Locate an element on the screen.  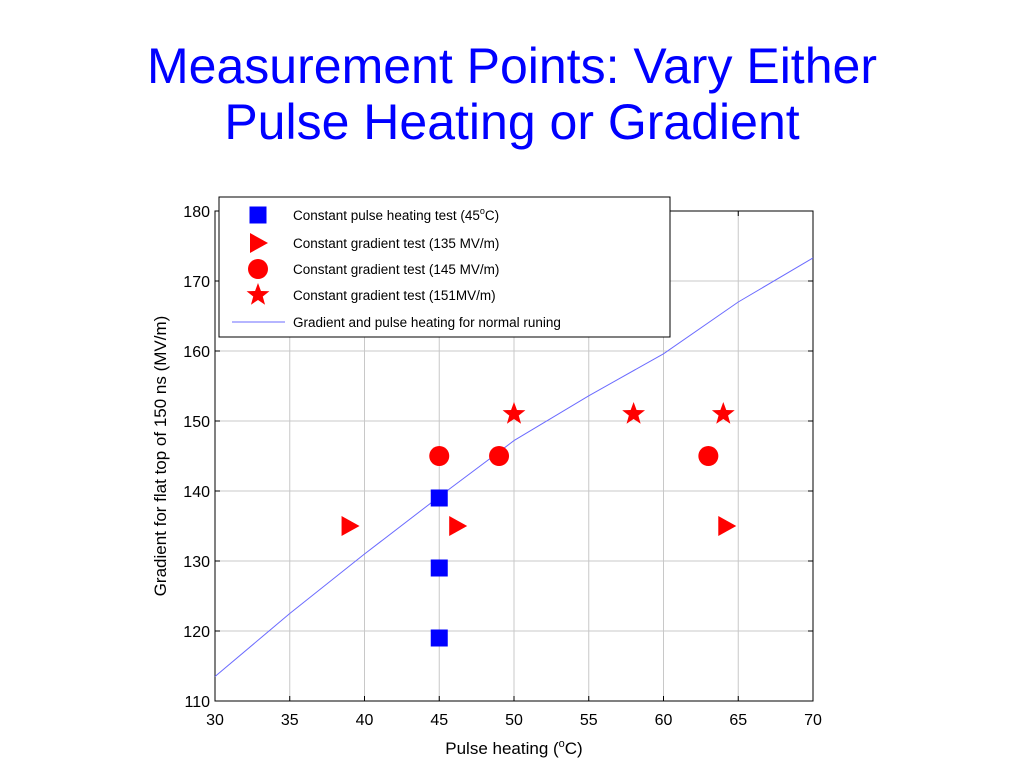
y-tick-label: 160 is located at coordinates (196, 352).